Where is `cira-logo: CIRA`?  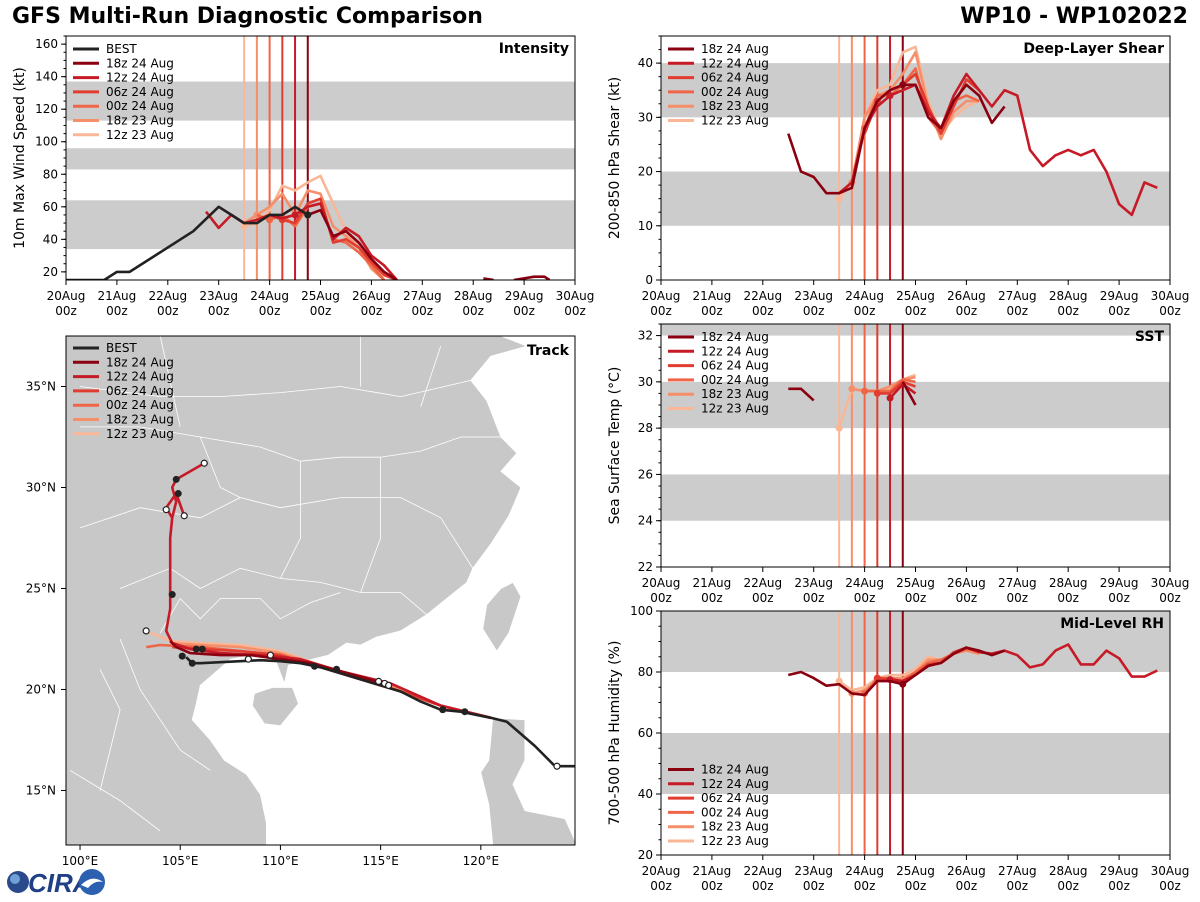 cira-logo: CIRA is located at coordinates (56, 882).